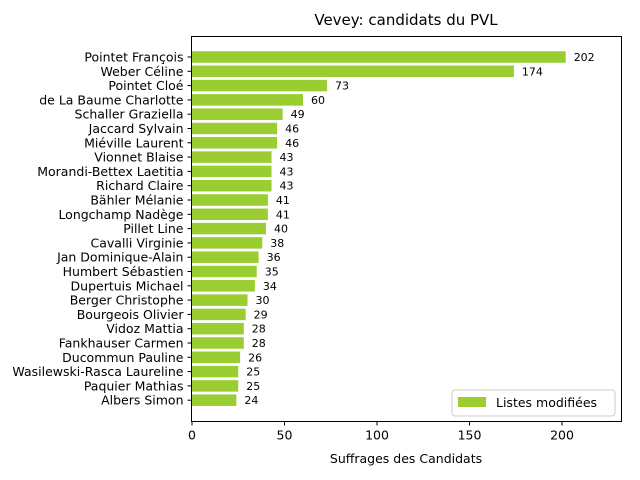  What do you see at coordinates (133, 142) in the screenshot?
I see `y-tick-label: Miéville Laurent` at bounding box center [133, 142].